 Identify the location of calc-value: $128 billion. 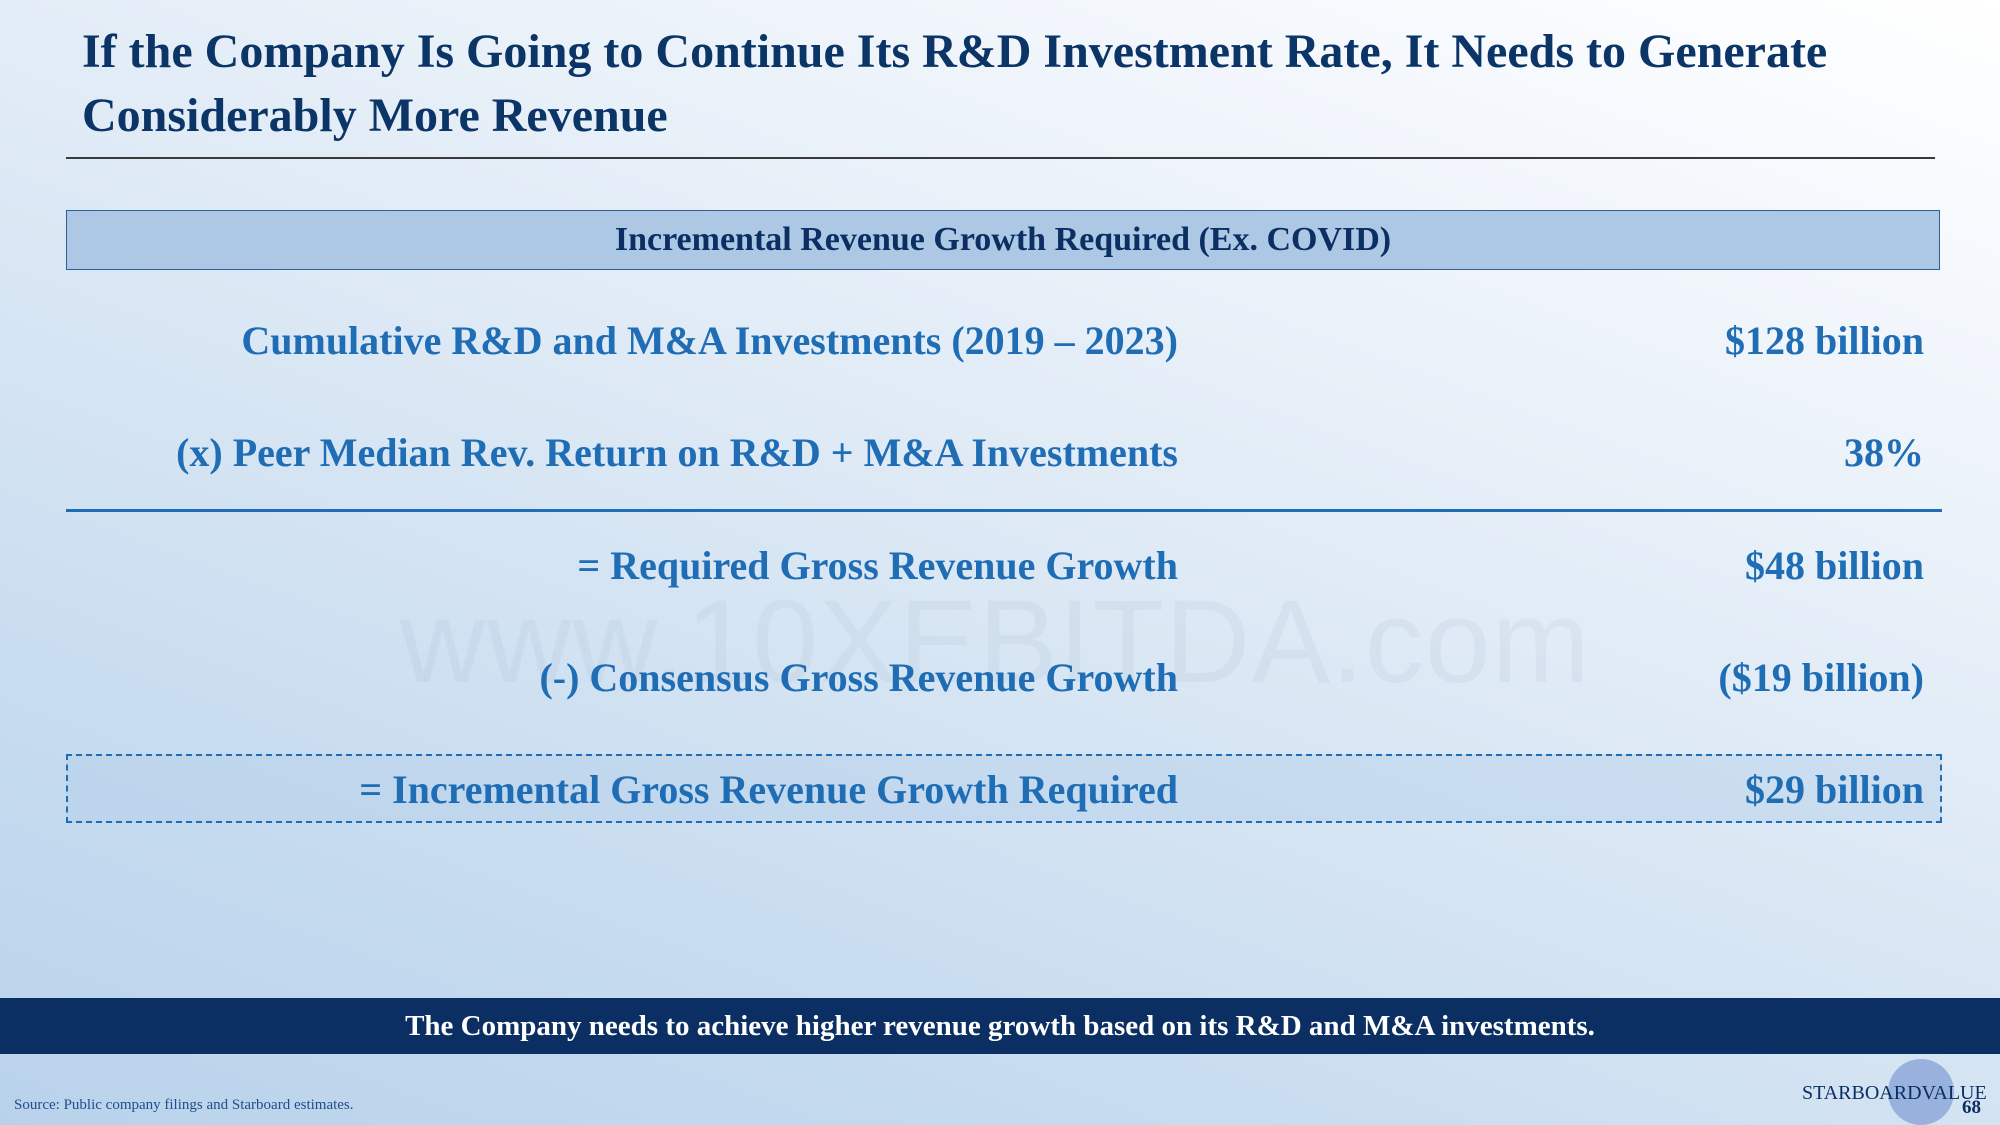
(1824, 340).